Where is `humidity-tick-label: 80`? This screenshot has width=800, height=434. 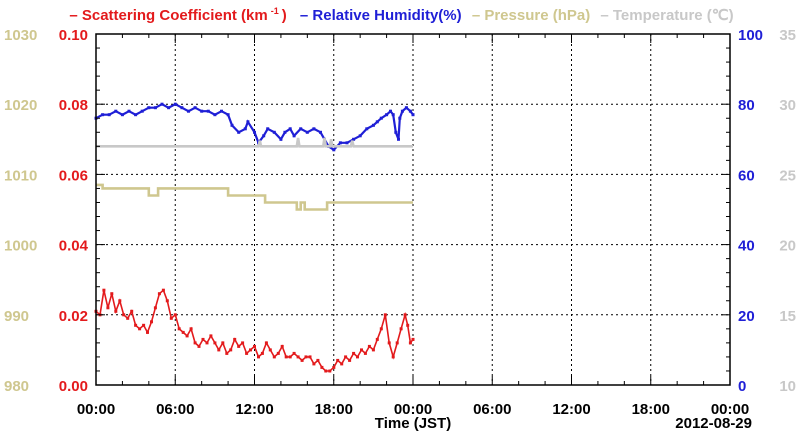
humidity-tick-label: 80 is located at coordinates (746, 105).